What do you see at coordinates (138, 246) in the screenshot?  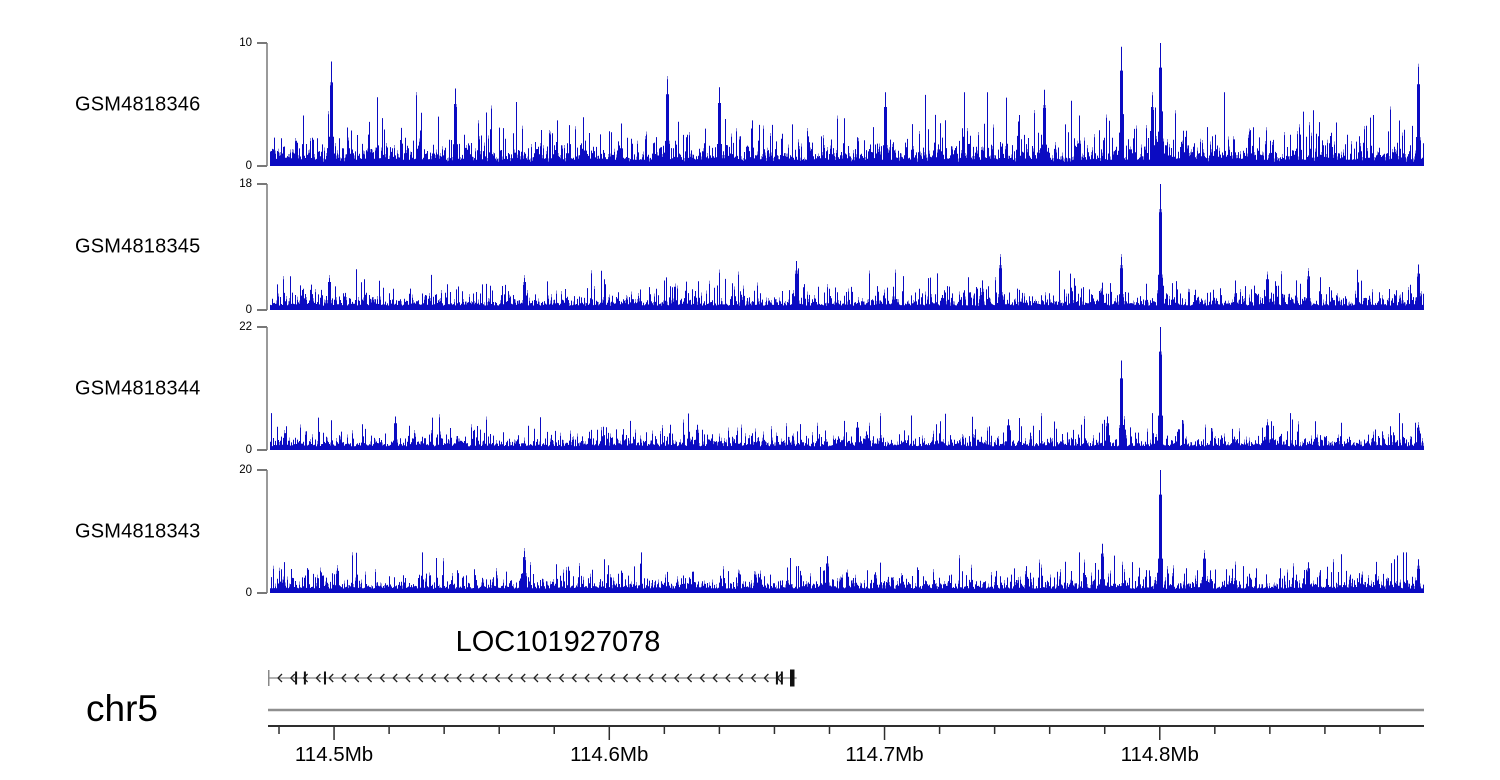 I see `track-label: GSM4818345` at bounding box center [138, 246].